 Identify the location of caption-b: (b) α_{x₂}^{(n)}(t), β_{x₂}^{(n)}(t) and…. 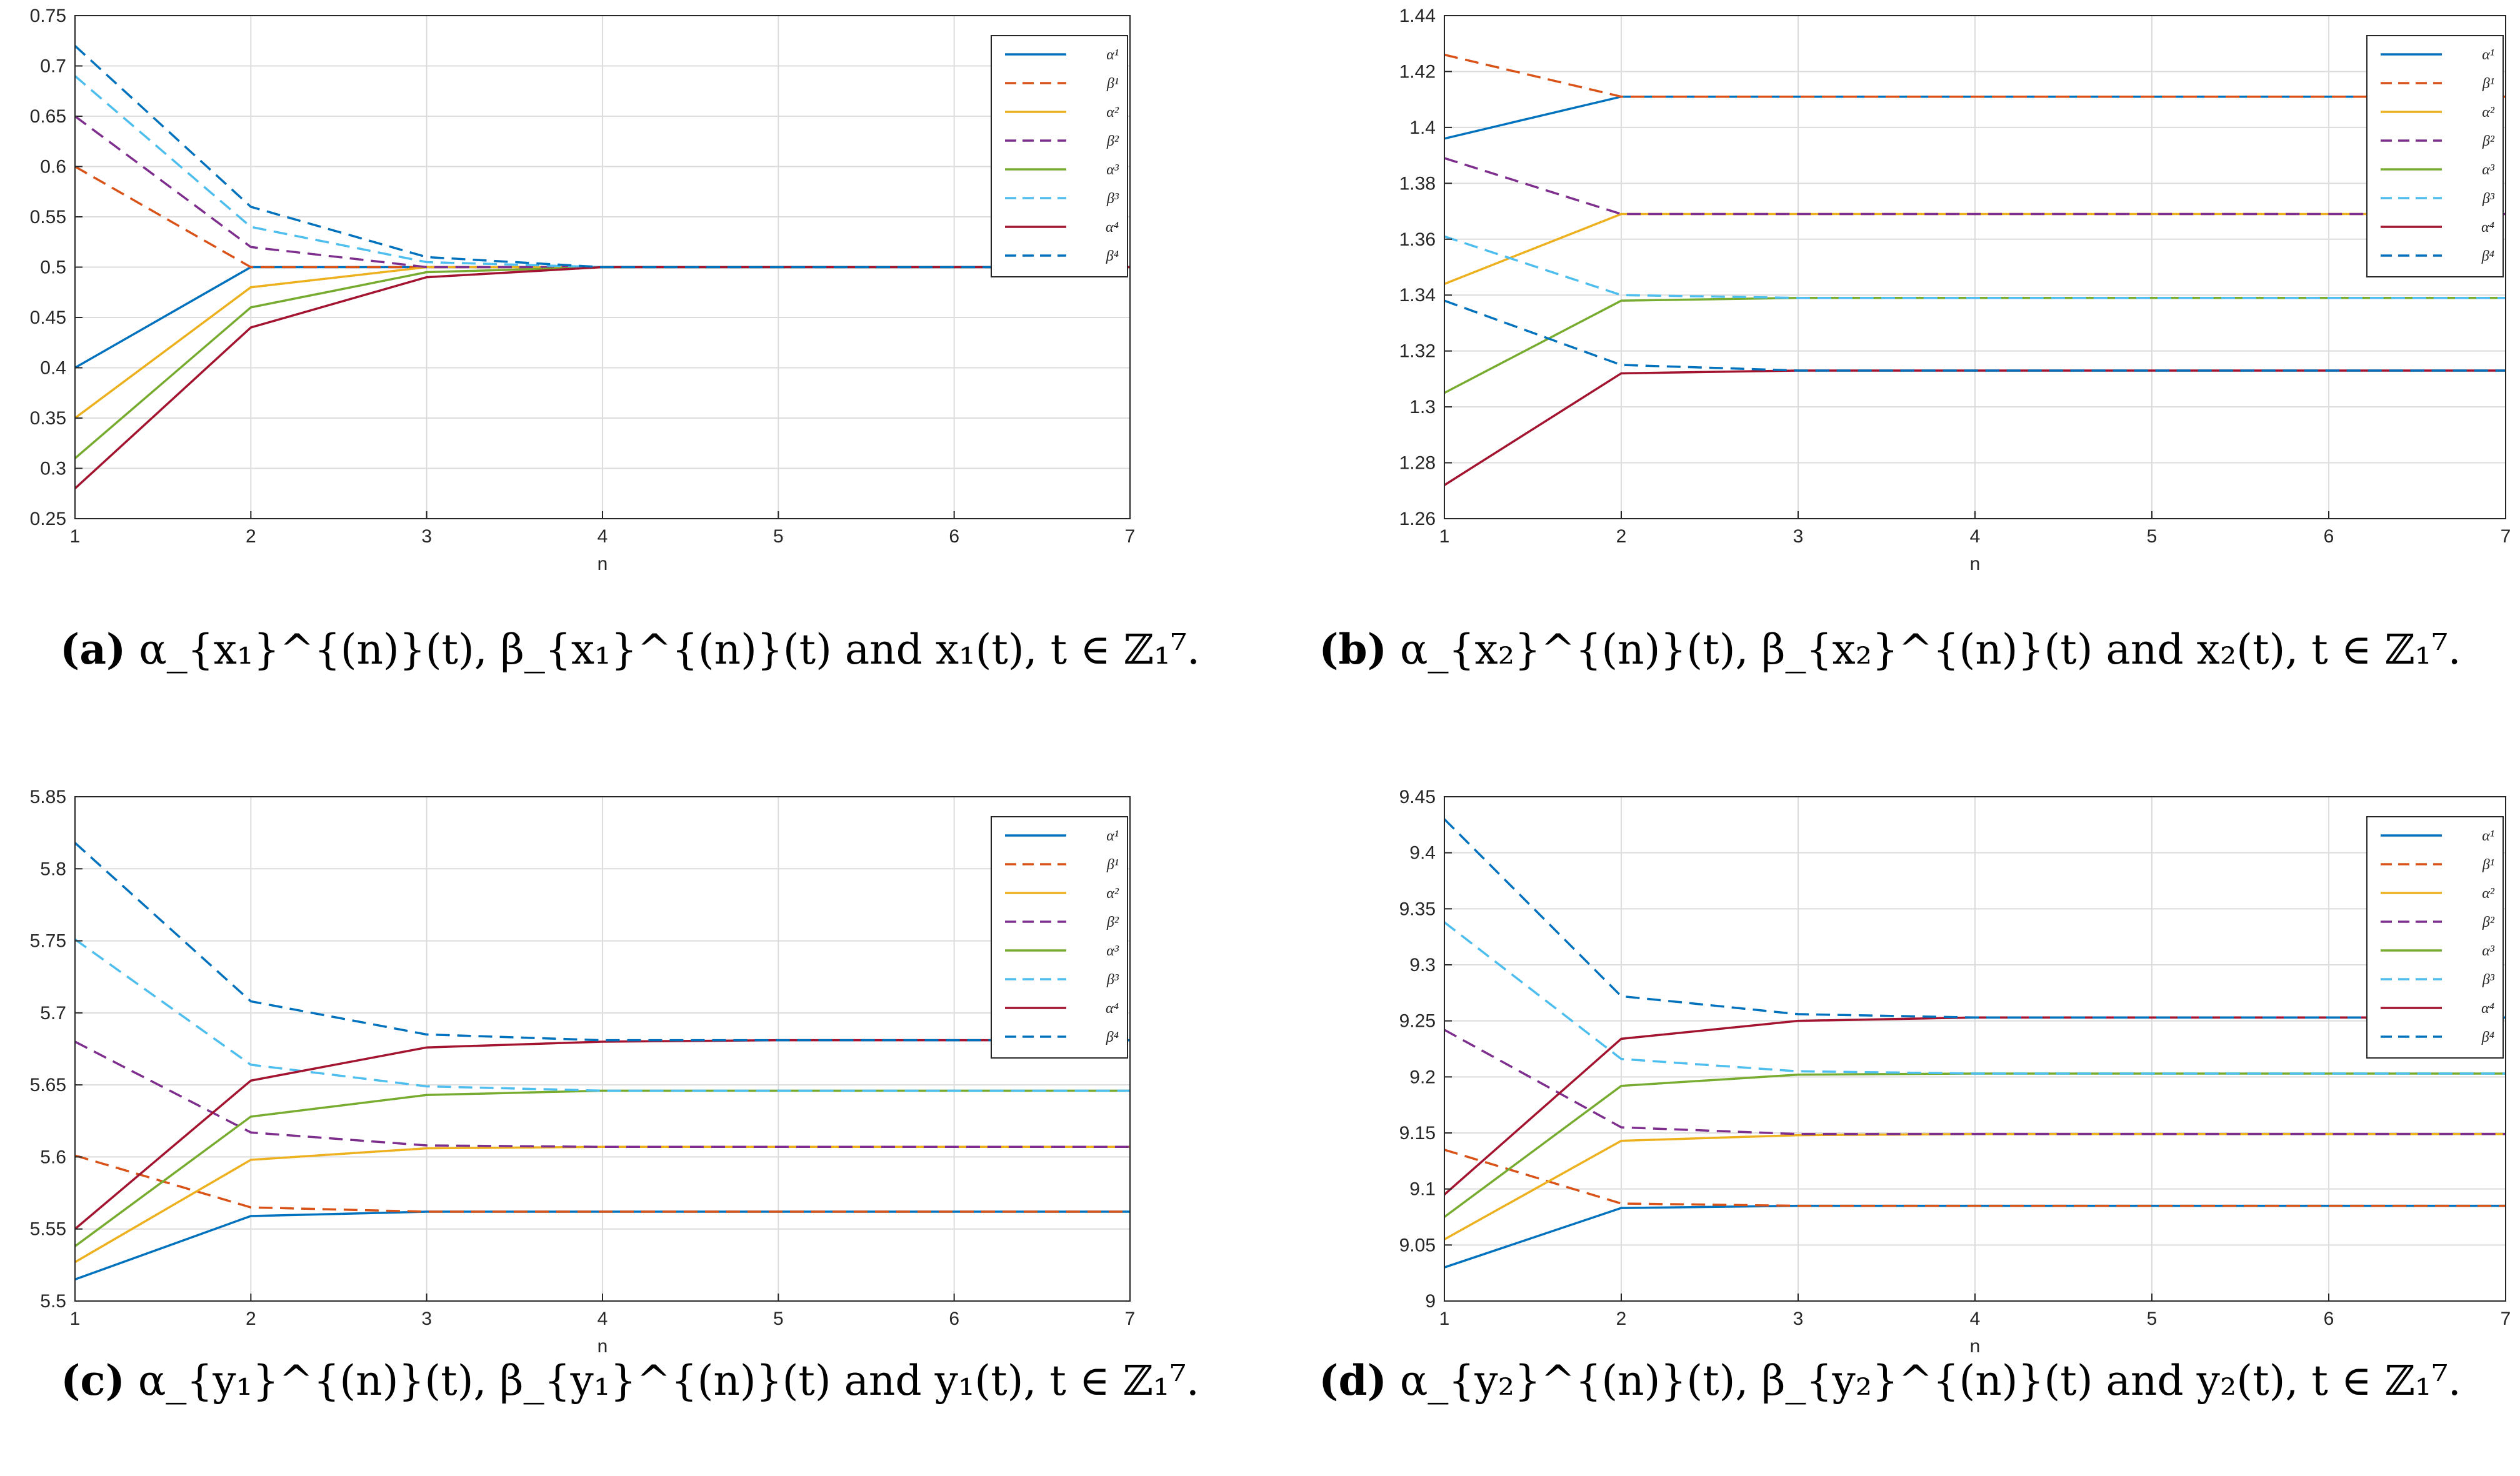
(1890, 649).